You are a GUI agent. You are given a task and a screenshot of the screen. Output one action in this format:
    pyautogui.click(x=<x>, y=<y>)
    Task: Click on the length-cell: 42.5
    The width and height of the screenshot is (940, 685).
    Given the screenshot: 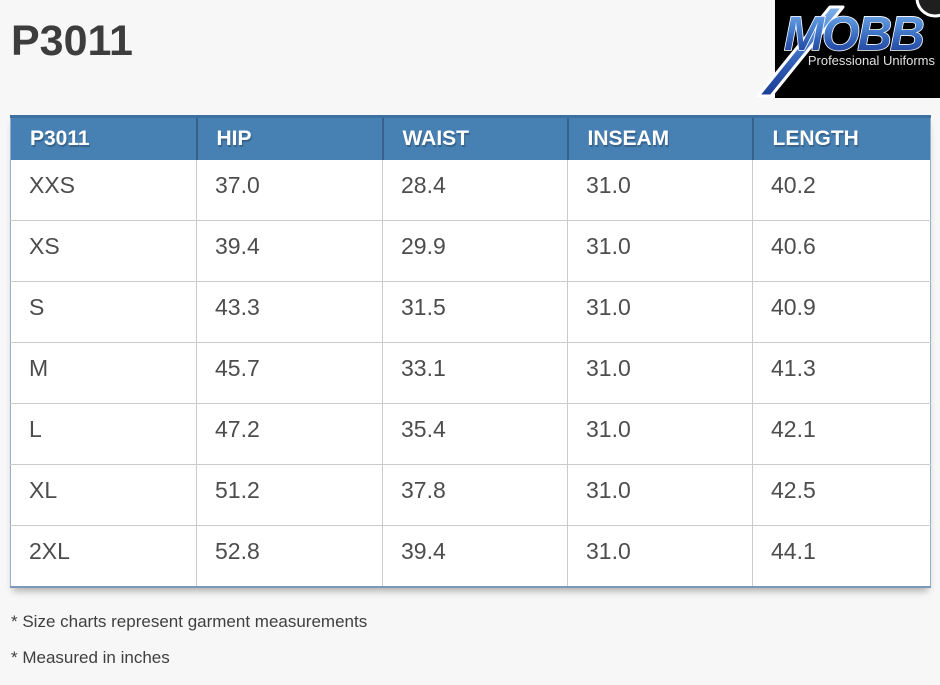 What is the action you would take?
    pyautogui.click(x=841, y=495)
    